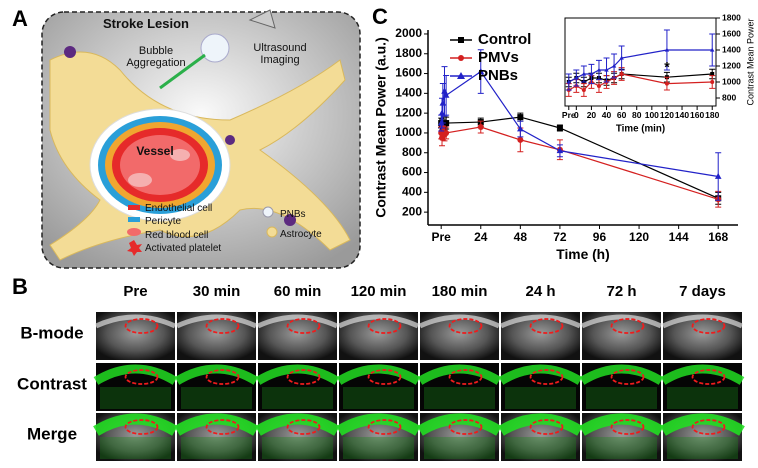  I want to click on column-header: 180 min, so click(460, 291).